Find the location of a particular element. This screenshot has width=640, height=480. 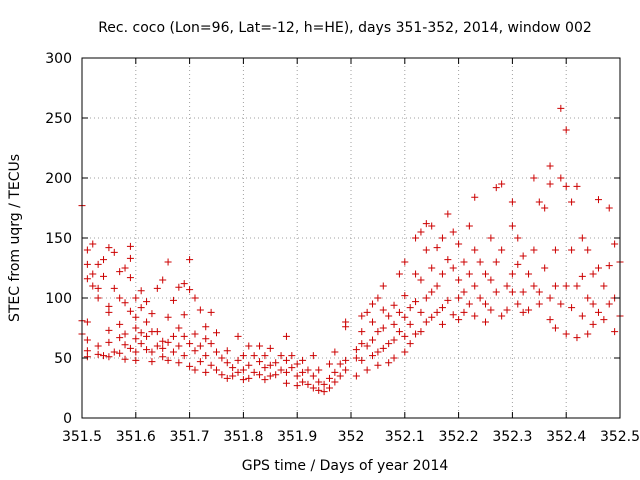

x-tick-label: 351.9 is located at coordinates (297, 437).